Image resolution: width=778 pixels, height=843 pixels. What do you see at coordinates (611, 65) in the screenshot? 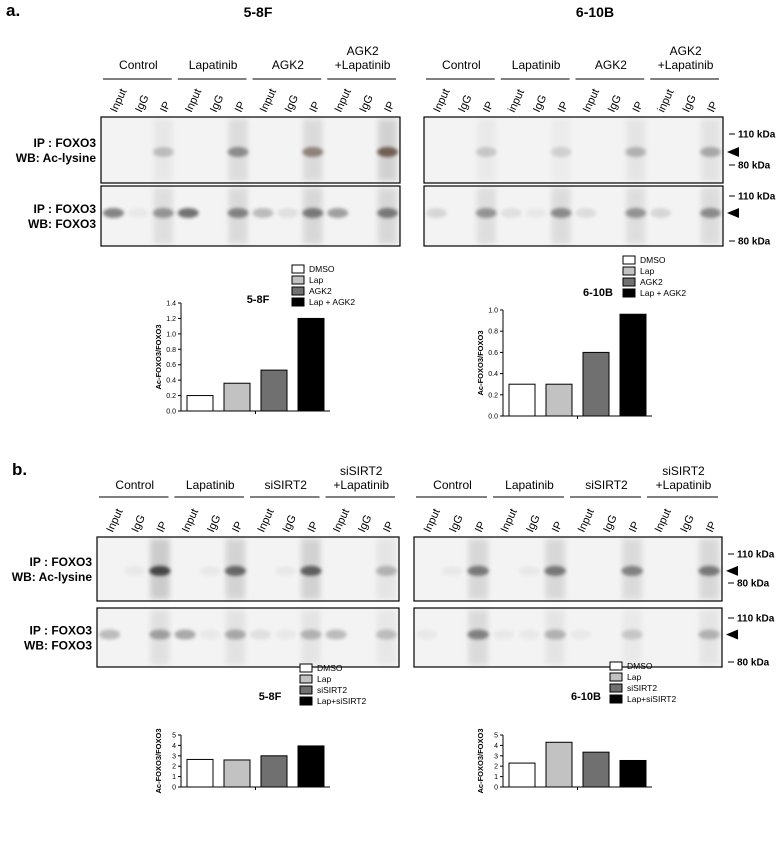
I see `group-label-a-right-2: AGK2` at bounding box center [611, 65].